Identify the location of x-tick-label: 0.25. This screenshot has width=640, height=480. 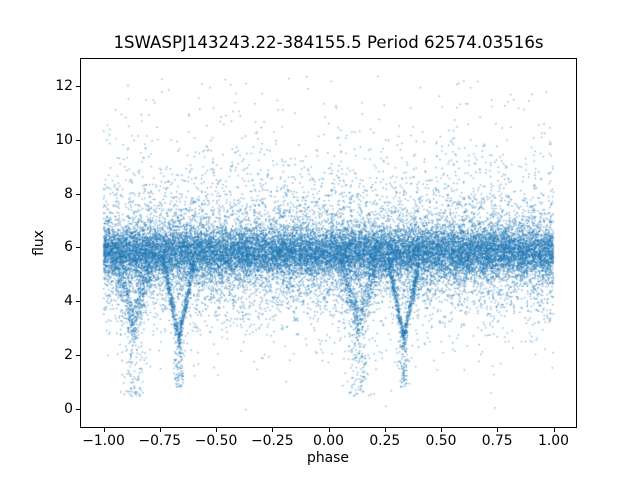
(385, 441).